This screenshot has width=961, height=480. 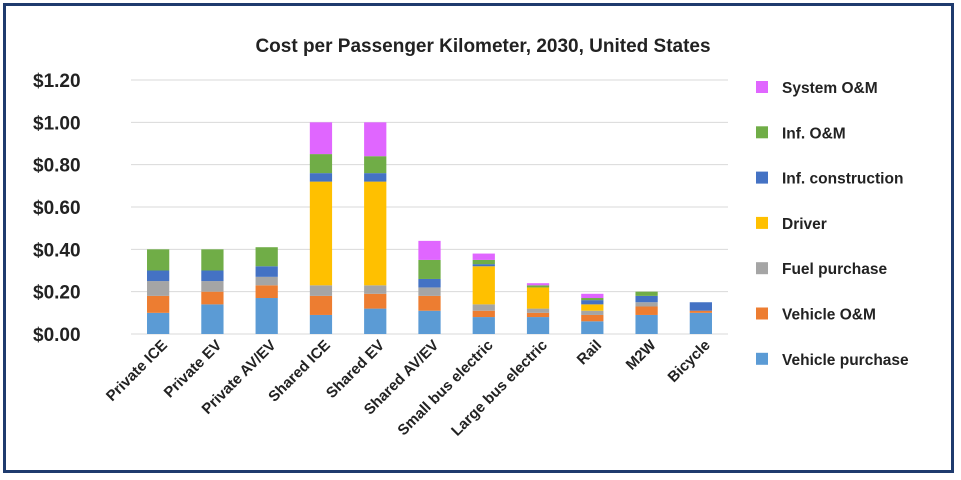 I want to click on legend-item: Vehicle purchase, so click(x=832, y=360).